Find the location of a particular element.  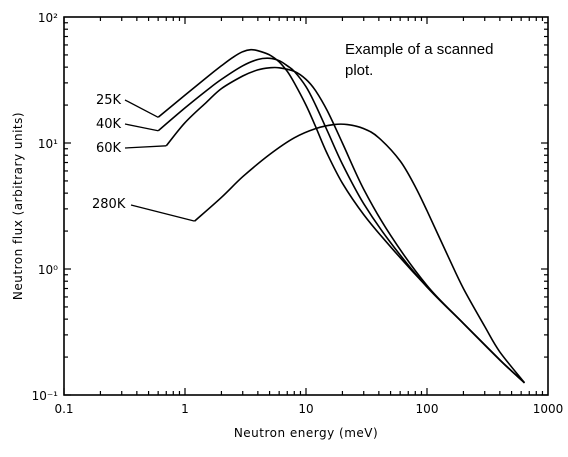

series-label-280k: 280K is located at coordinates (109, 204).